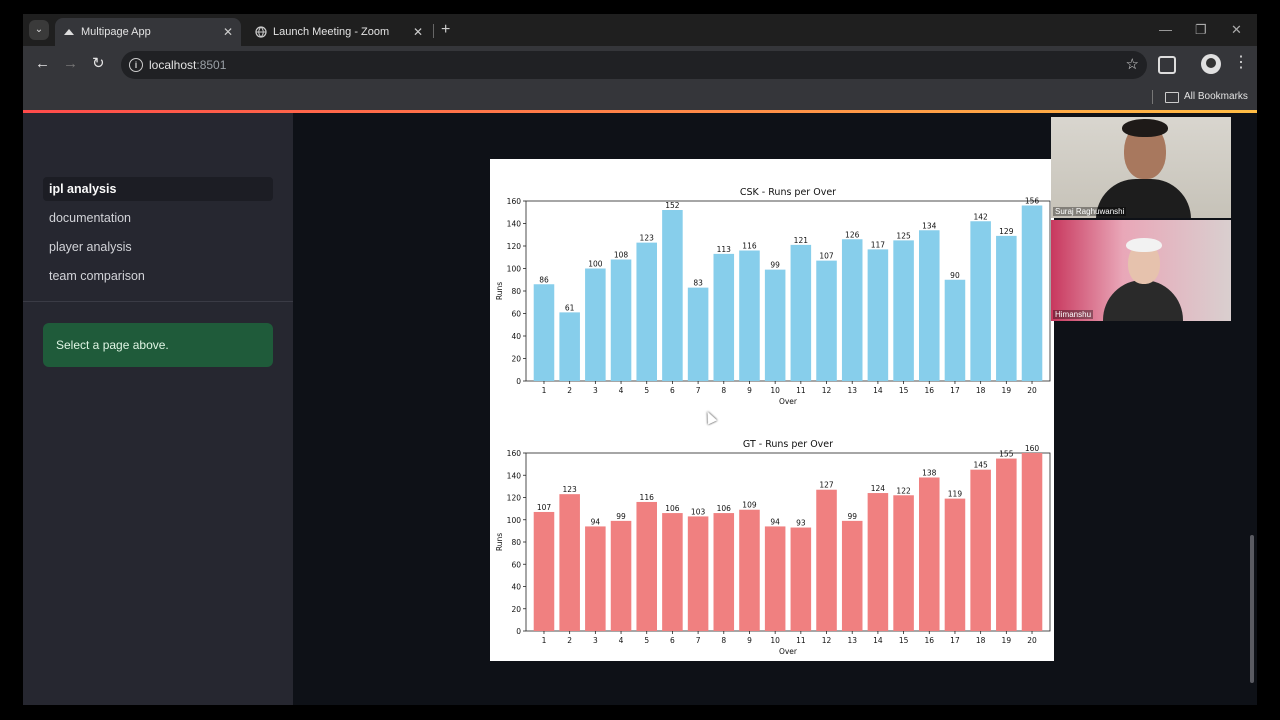 The height and width of the screenshot is (720, 1280). I want to click on globe-icon, so click(261, 32).